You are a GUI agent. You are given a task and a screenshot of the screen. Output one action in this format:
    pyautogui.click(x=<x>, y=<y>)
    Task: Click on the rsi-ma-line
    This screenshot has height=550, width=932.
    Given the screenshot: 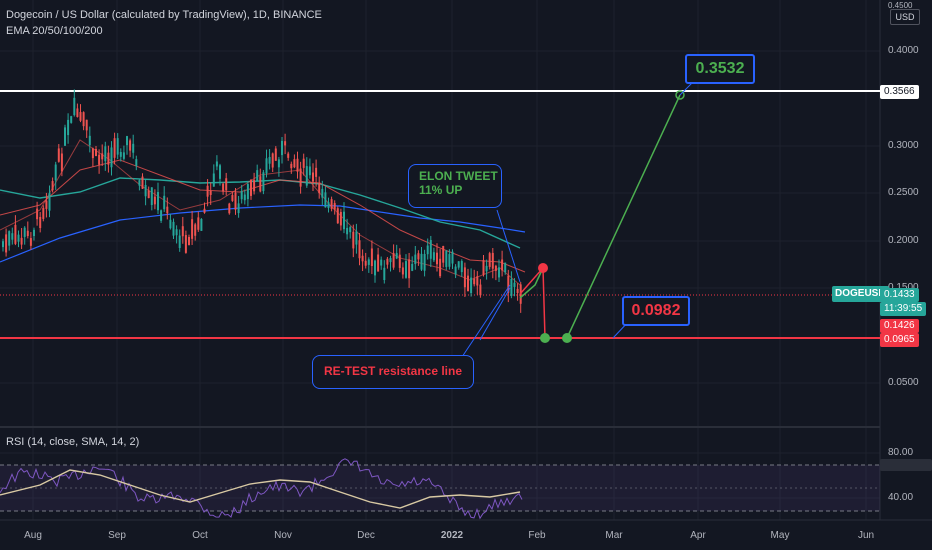 What is the action you would take?
    pyautogui.click(x=260, y=489)
    